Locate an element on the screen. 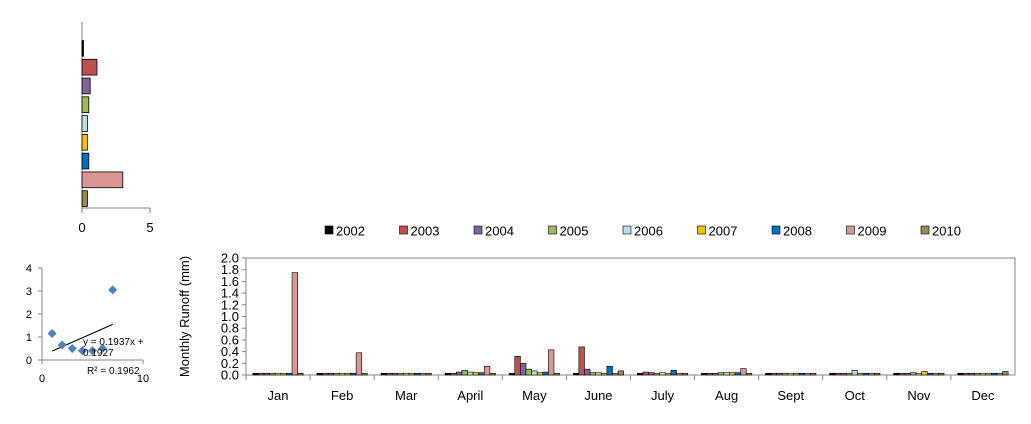 This screenshot has height=424, width=1031. main-bar-2008-Feb is located at coordinates (353, 374).